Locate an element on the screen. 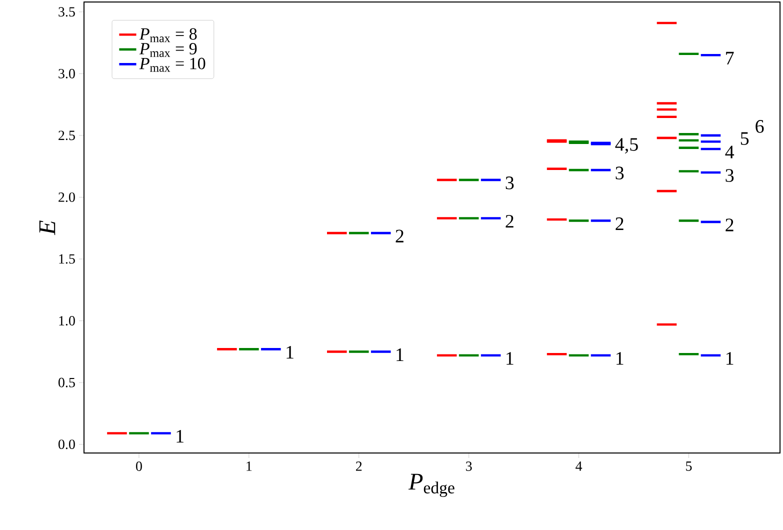 Image resolution: width=783 pixels, height=530 pixels. x-tick-label: 5 is located at coordinates (689, 466).